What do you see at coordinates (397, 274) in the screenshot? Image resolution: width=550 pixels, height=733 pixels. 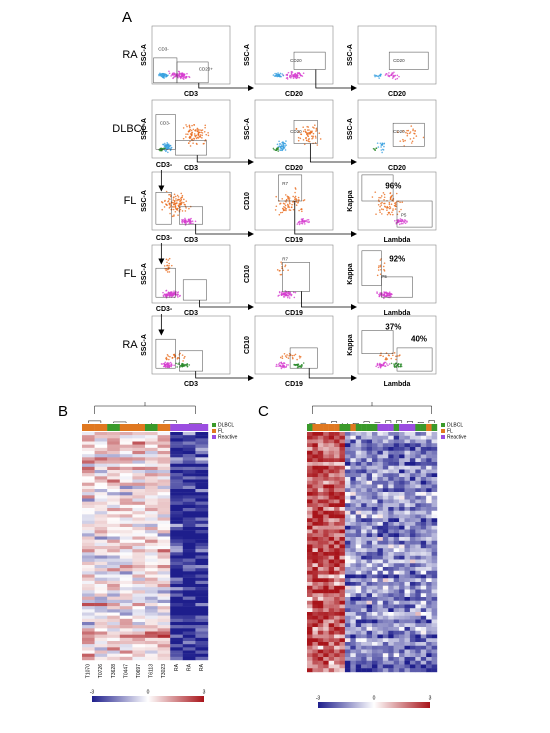 I see `plot-frame` at bounding box center [397, 274].